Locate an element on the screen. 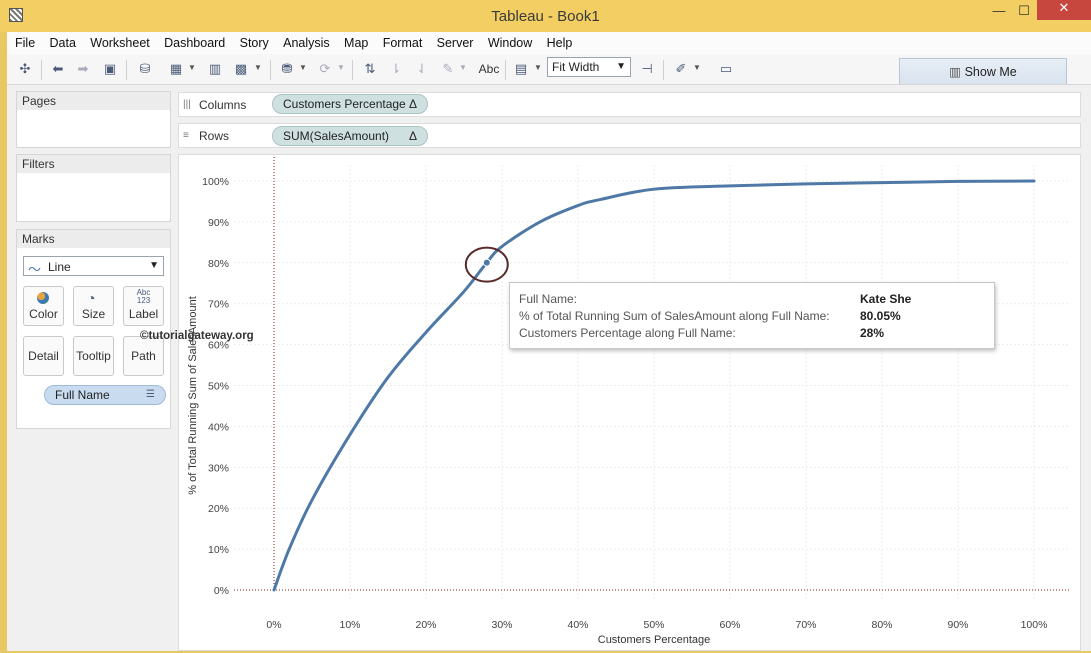 The width and height of the screenshot is (1091, 653). data-point is located at coordinates (486, 262).